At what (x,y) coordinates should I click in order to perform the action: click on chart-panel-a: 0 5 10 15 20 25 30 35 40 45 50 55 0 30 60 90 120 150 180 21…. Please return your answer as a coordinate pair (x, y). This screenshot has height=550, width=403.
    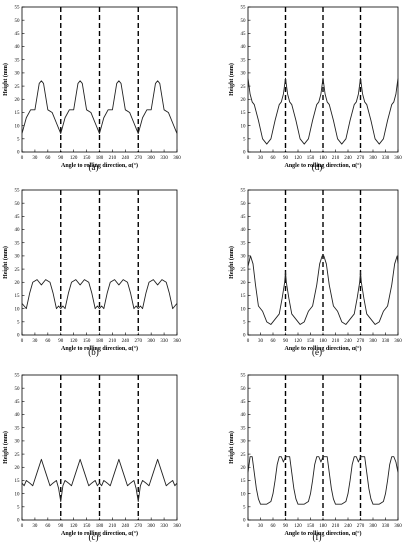
    Looking at the image, I should click on (91, 89).